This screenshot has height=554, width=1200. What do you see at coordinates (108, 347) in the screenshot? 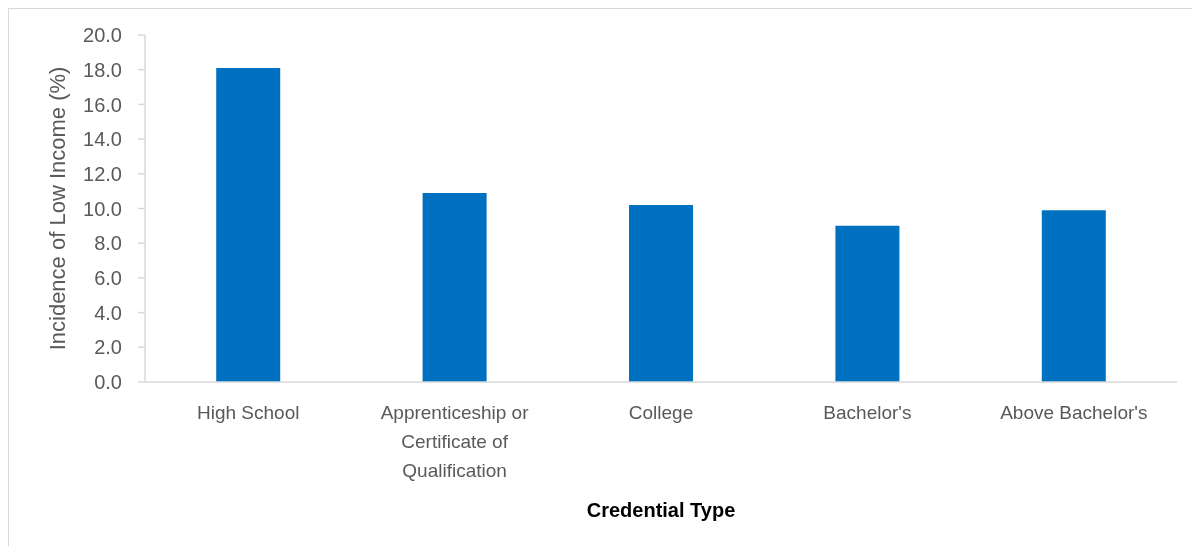
I see `y-tick-label: 2.0` at bounding box center [108, 347].